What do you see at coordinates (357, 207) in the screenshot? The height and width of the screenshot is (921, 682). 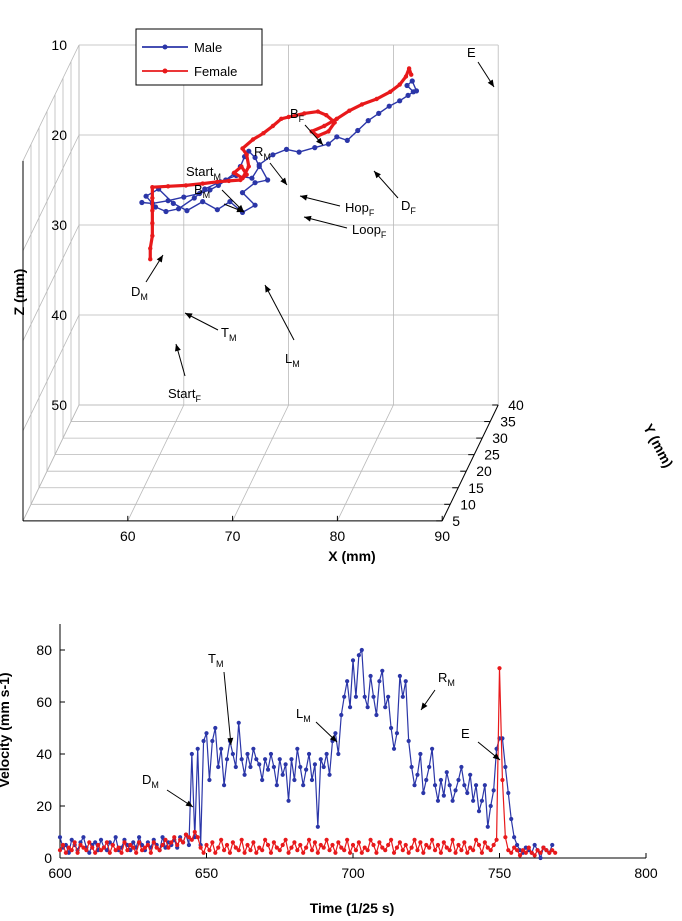 I see `annotation-main: Hop` at bounding box center [357, 207].